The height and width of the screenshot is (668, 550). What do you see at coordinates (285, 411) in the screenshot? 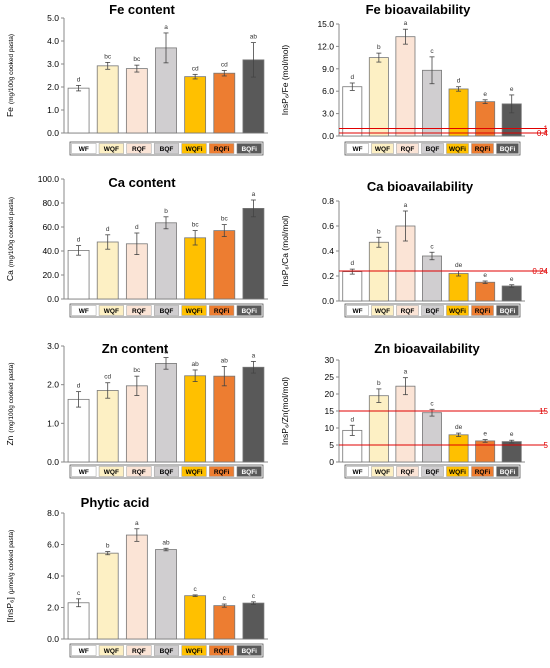
I see `y-axis-label: InsP₆/Zn(mol/mol)` at bounding box center [285, 411].